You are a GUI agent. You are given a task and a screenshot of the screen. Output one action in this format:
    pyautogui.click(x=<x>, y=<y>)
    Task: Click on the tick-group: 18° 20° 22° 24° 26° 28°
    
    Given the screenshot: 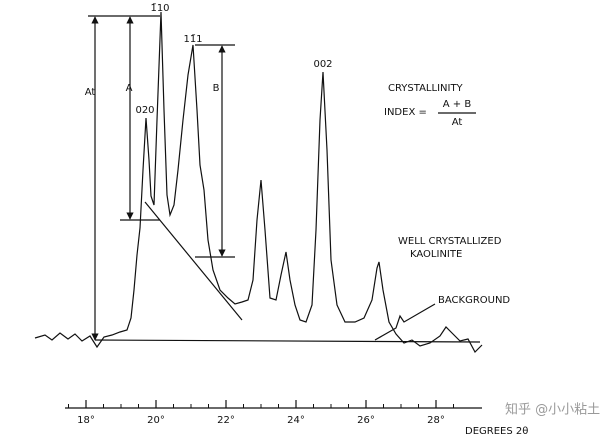 What is the action you would take?
    pyautogui.click(x=261, y=413)
    